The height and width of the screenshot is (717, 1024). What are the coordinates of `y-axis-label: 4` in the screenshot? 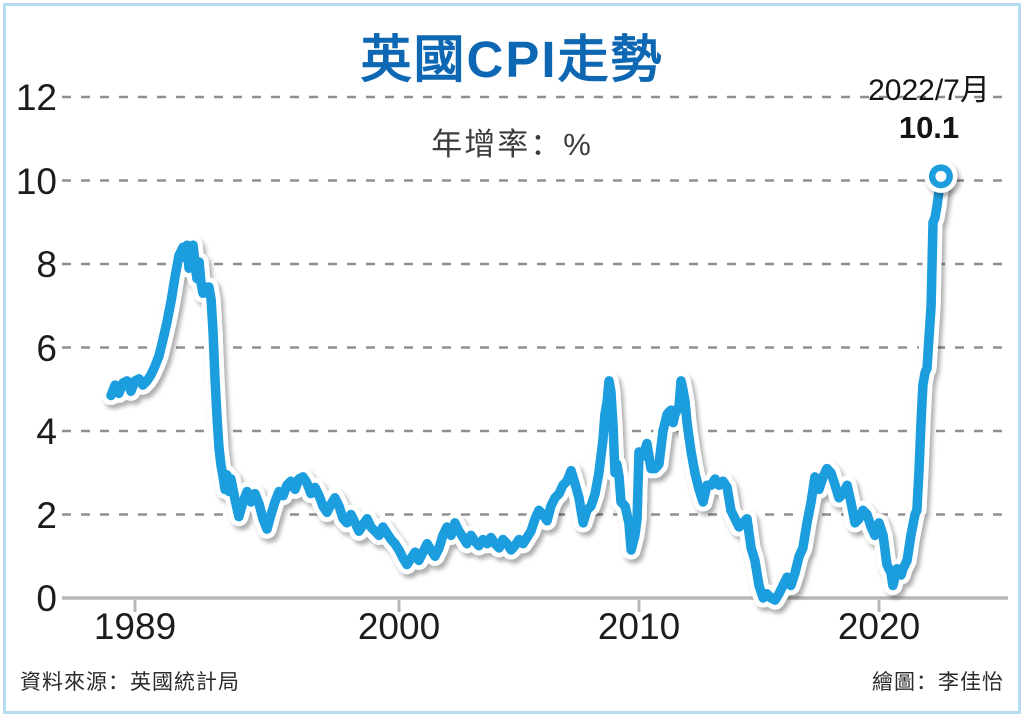 It's located at (46, 431).